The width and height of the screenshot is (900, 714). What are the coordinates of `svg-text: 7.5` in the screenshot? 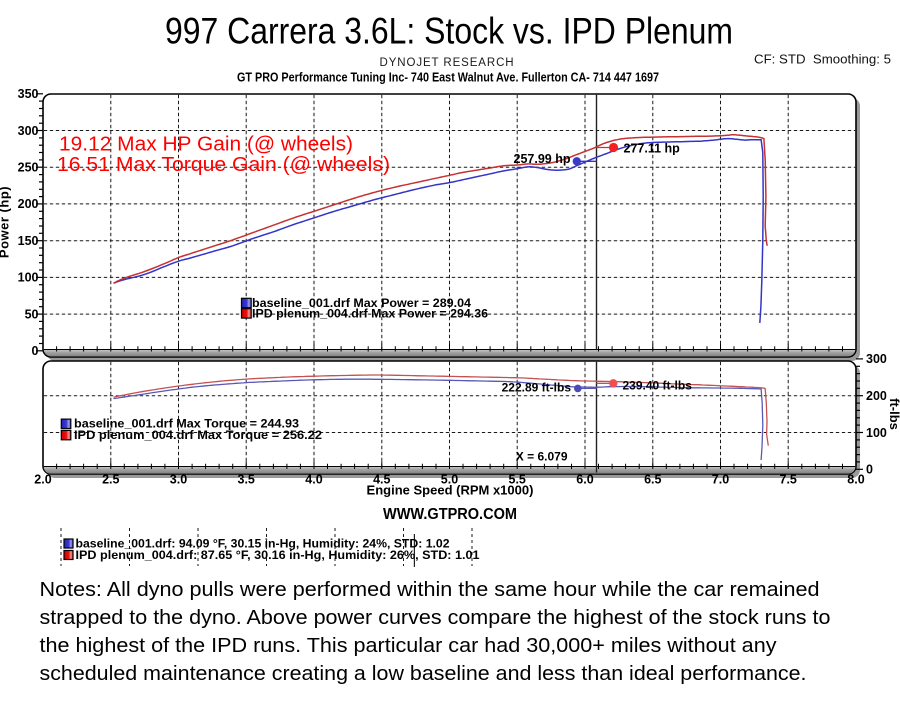 It's located at (788, 480).